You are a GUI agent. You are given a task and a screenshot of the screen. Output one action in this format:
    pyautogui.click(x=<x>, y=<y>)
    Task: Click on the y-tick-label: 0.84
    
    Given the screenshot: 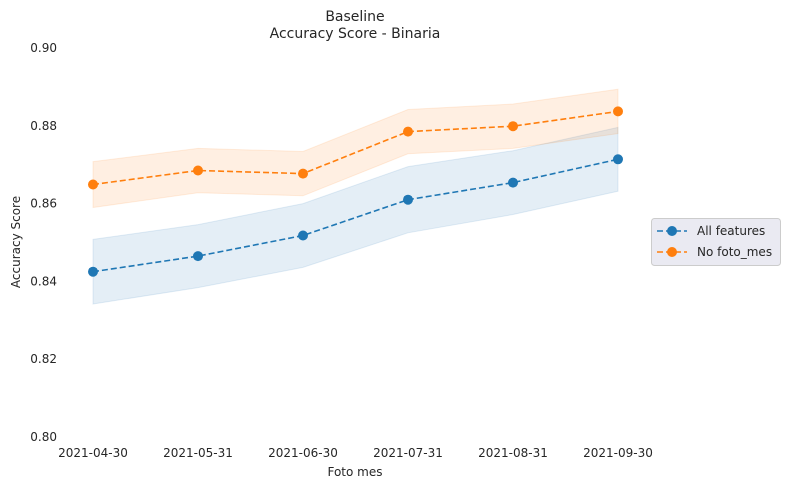 What is the action you would take?
    pyautogui.click(x=43, y=281)
    